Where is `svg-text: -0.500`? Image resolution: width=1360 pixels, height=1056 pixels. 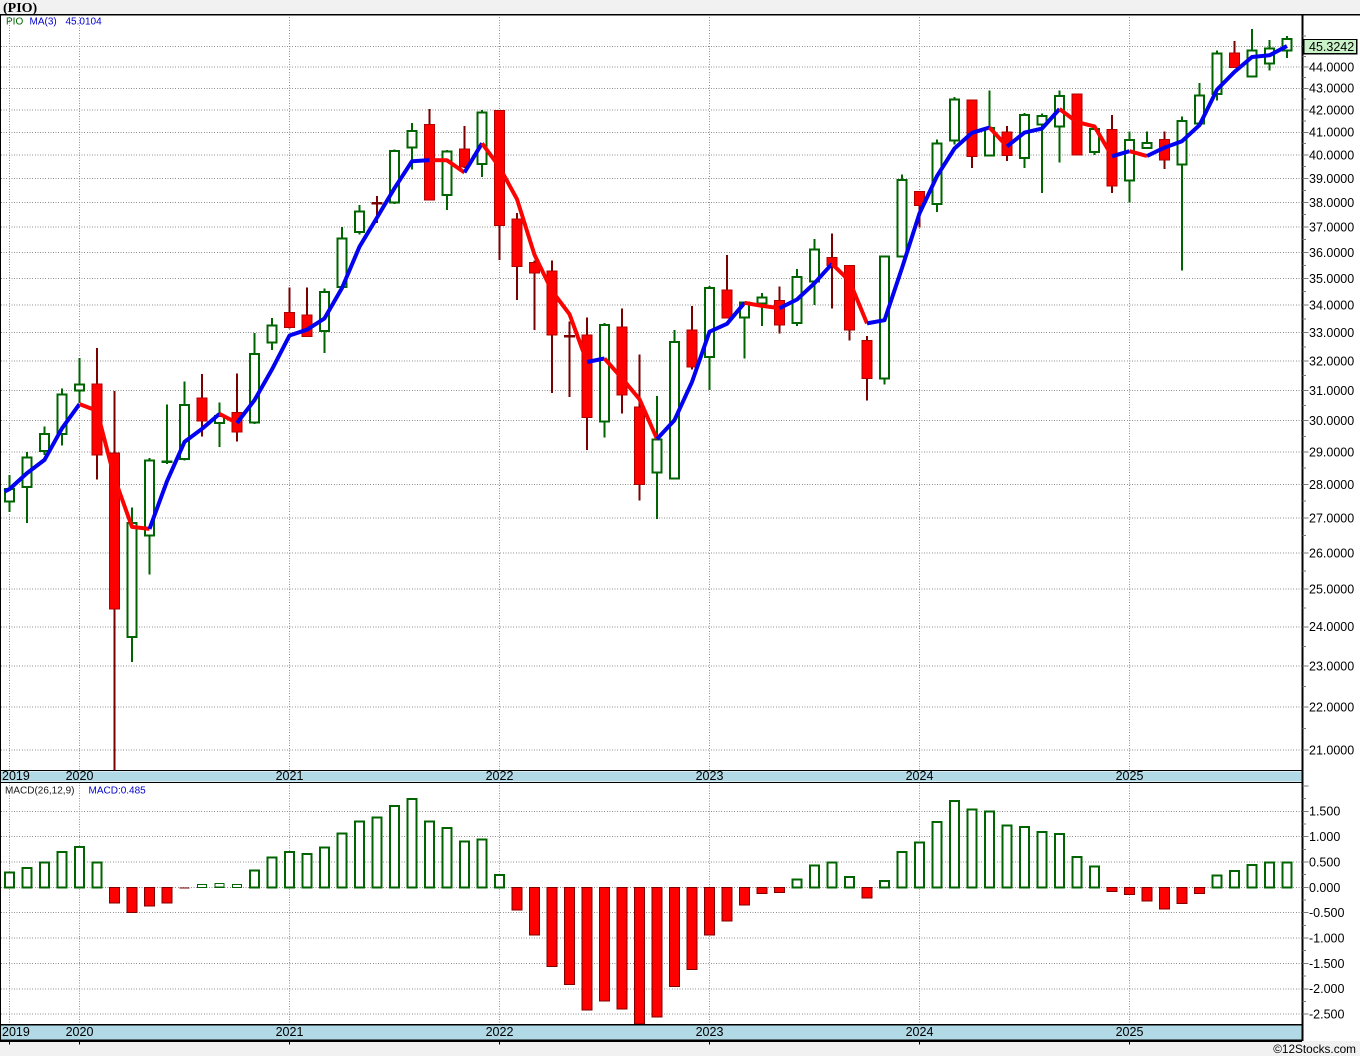 svg-text: -0.500 is located at coordinates (1326, 913).